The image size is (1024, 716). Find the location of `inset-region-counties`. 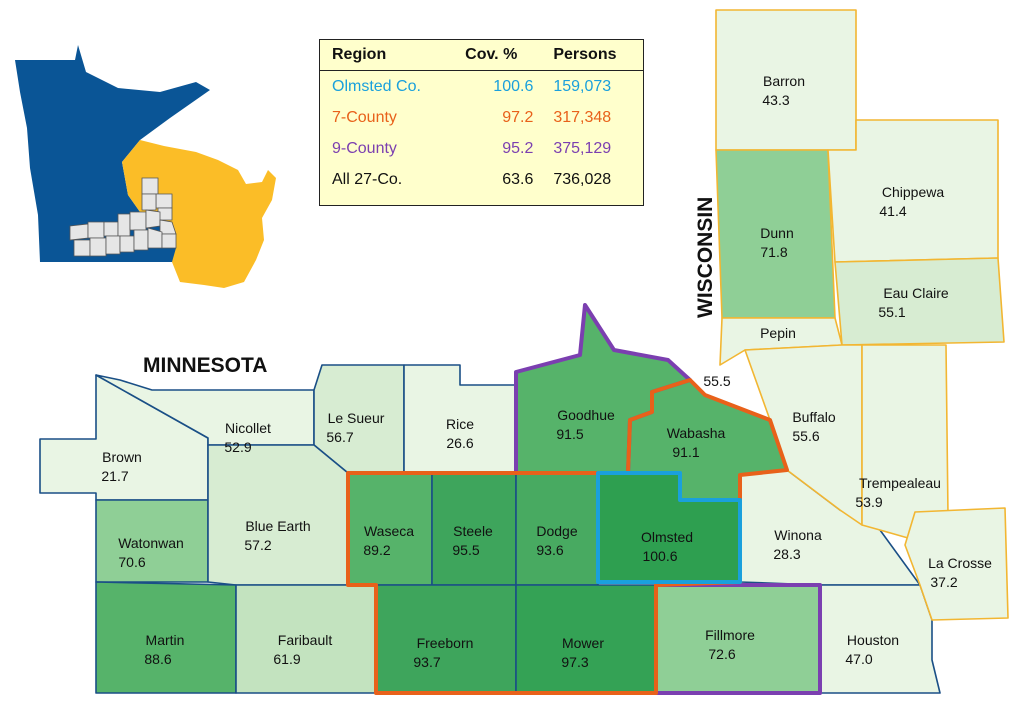

inset-region-counties is located at coordinates (123, 217).